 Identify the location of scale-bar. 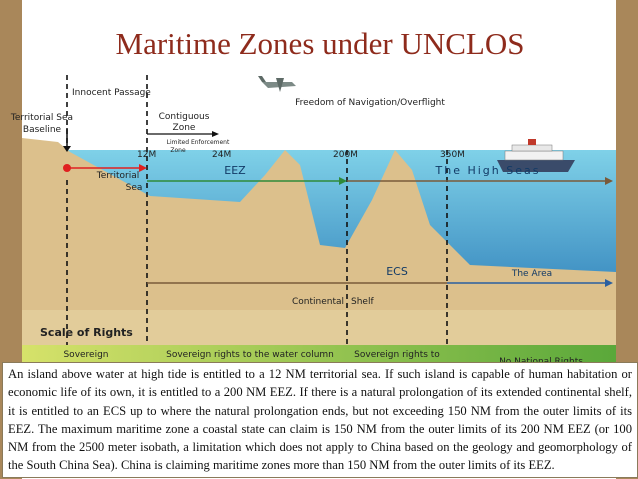
(319, 354).